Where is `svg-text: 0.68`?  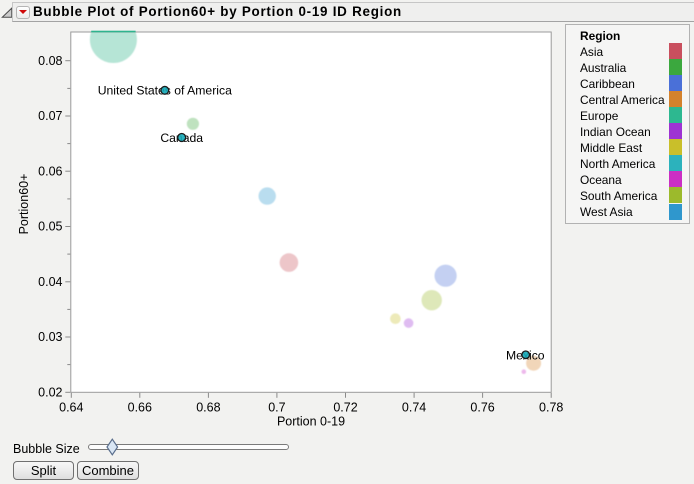
svg-text: 0.68 is located at coordinates (208, 408).